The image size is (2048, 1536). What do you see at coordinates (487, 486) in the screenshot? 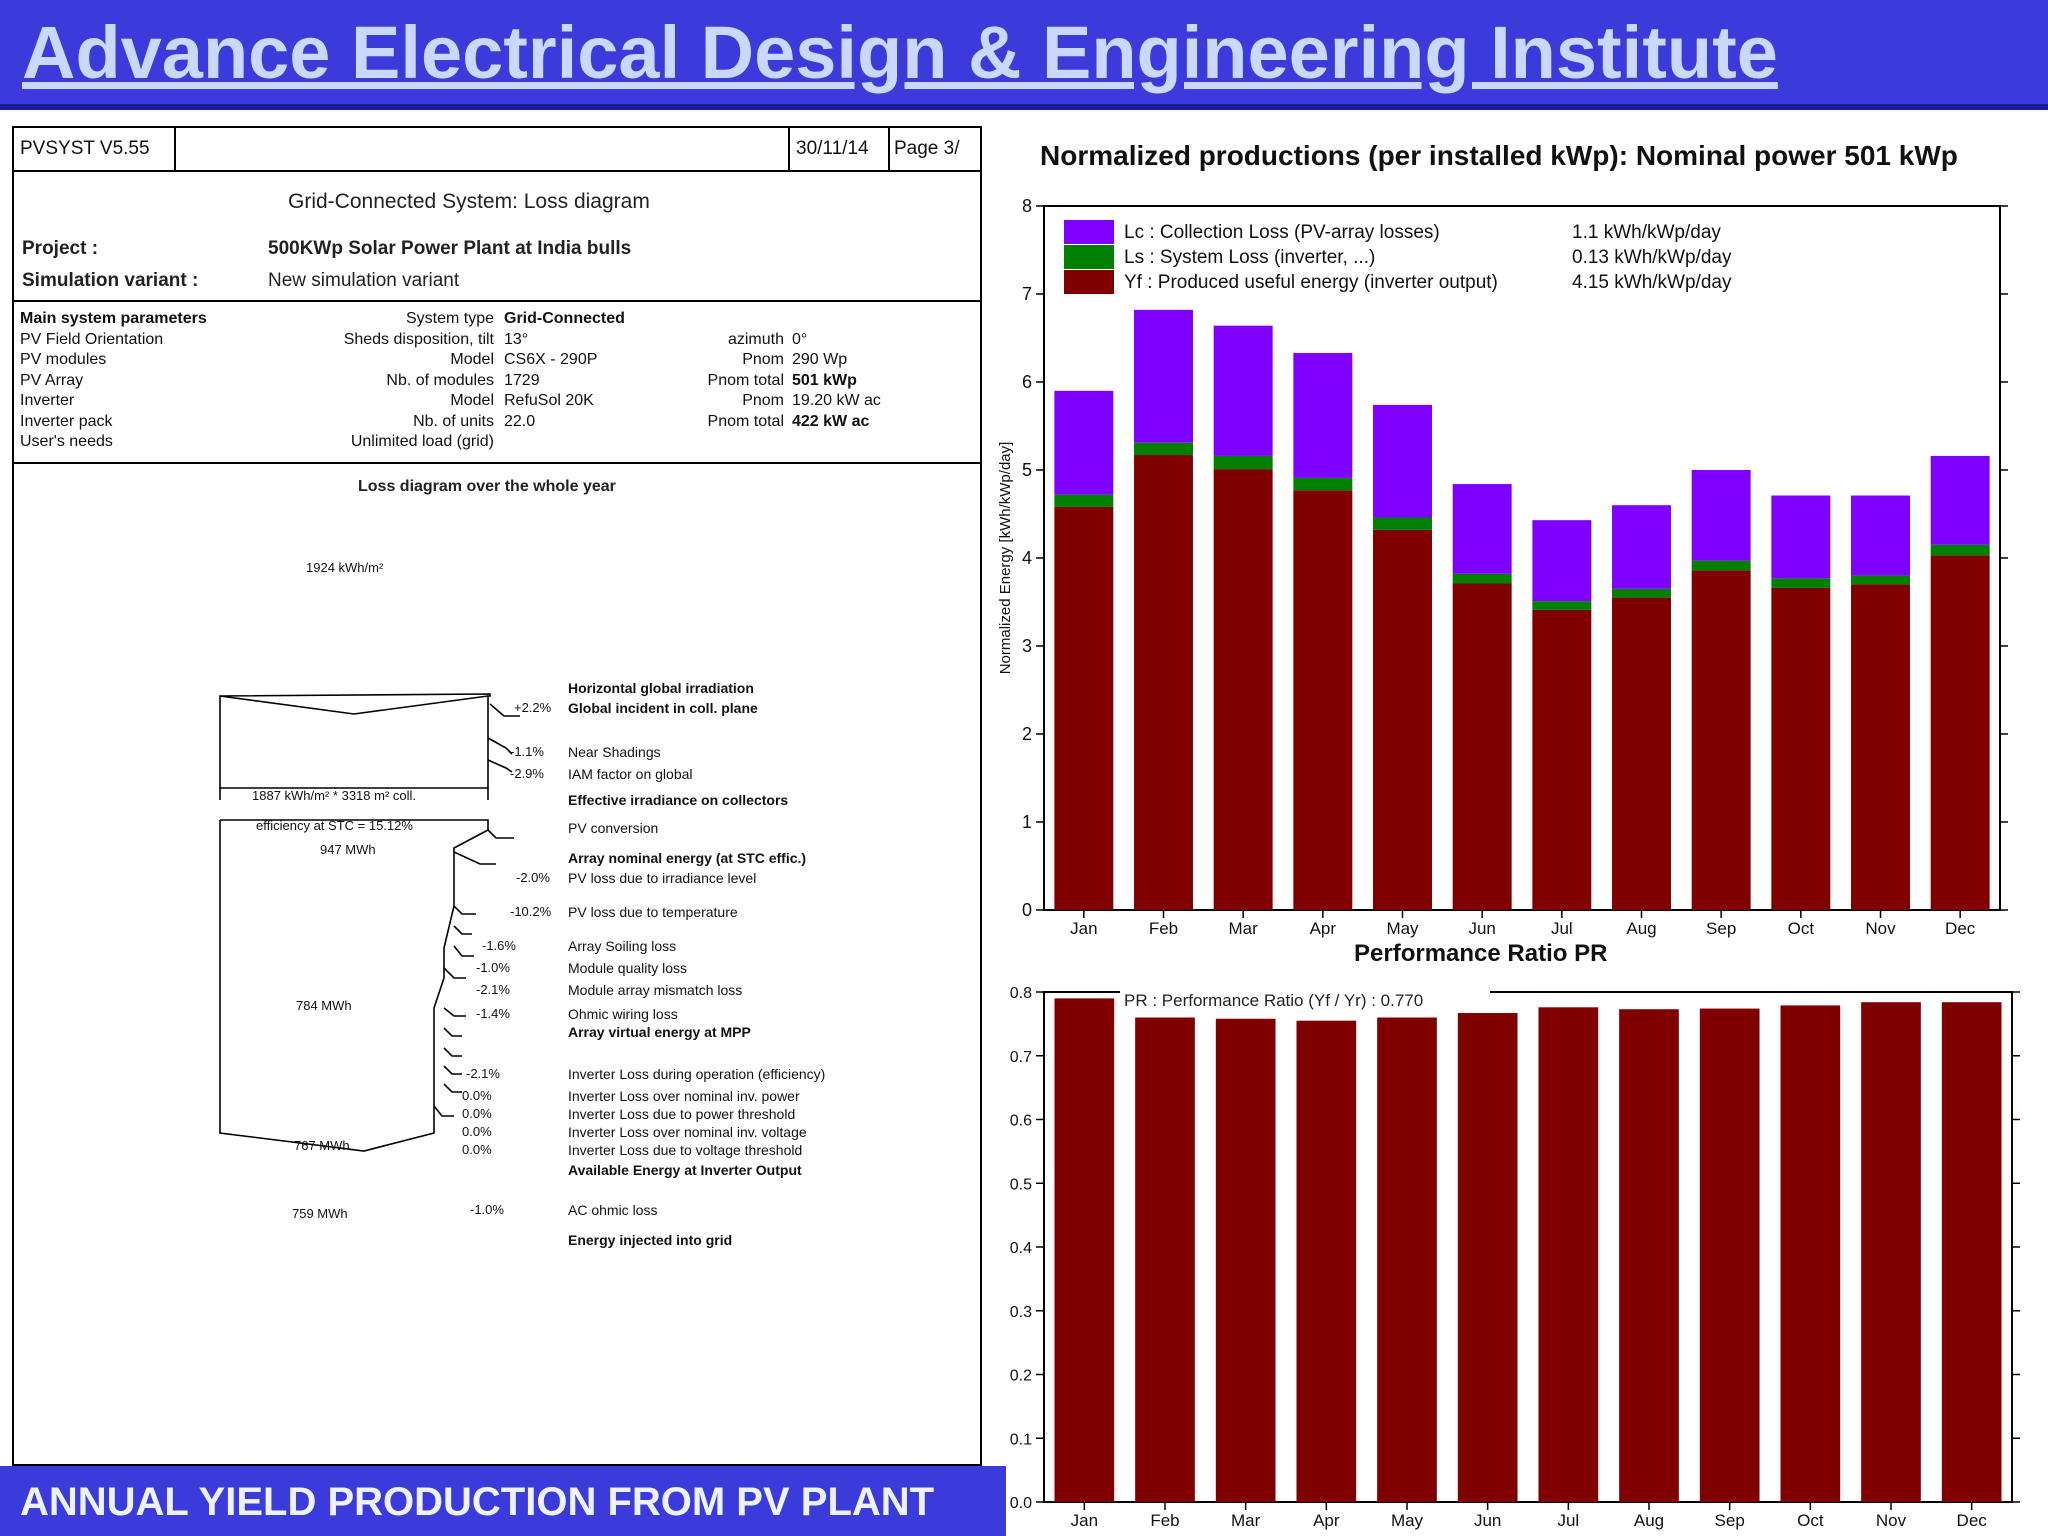
I see `loss-diagram-title: Loss diagram over the whole year` at bounding box center [487, 486].